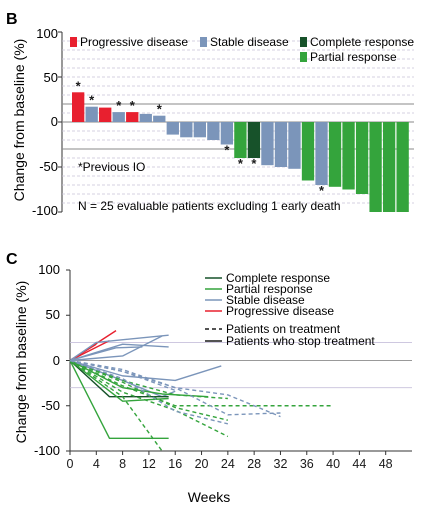 This screenshot has height=518, width=424. Describe the element at coordinates (47, 360) in the screenshot. I see `panel-c-y-ticks: 100 50 0 -50 -100` at that location.